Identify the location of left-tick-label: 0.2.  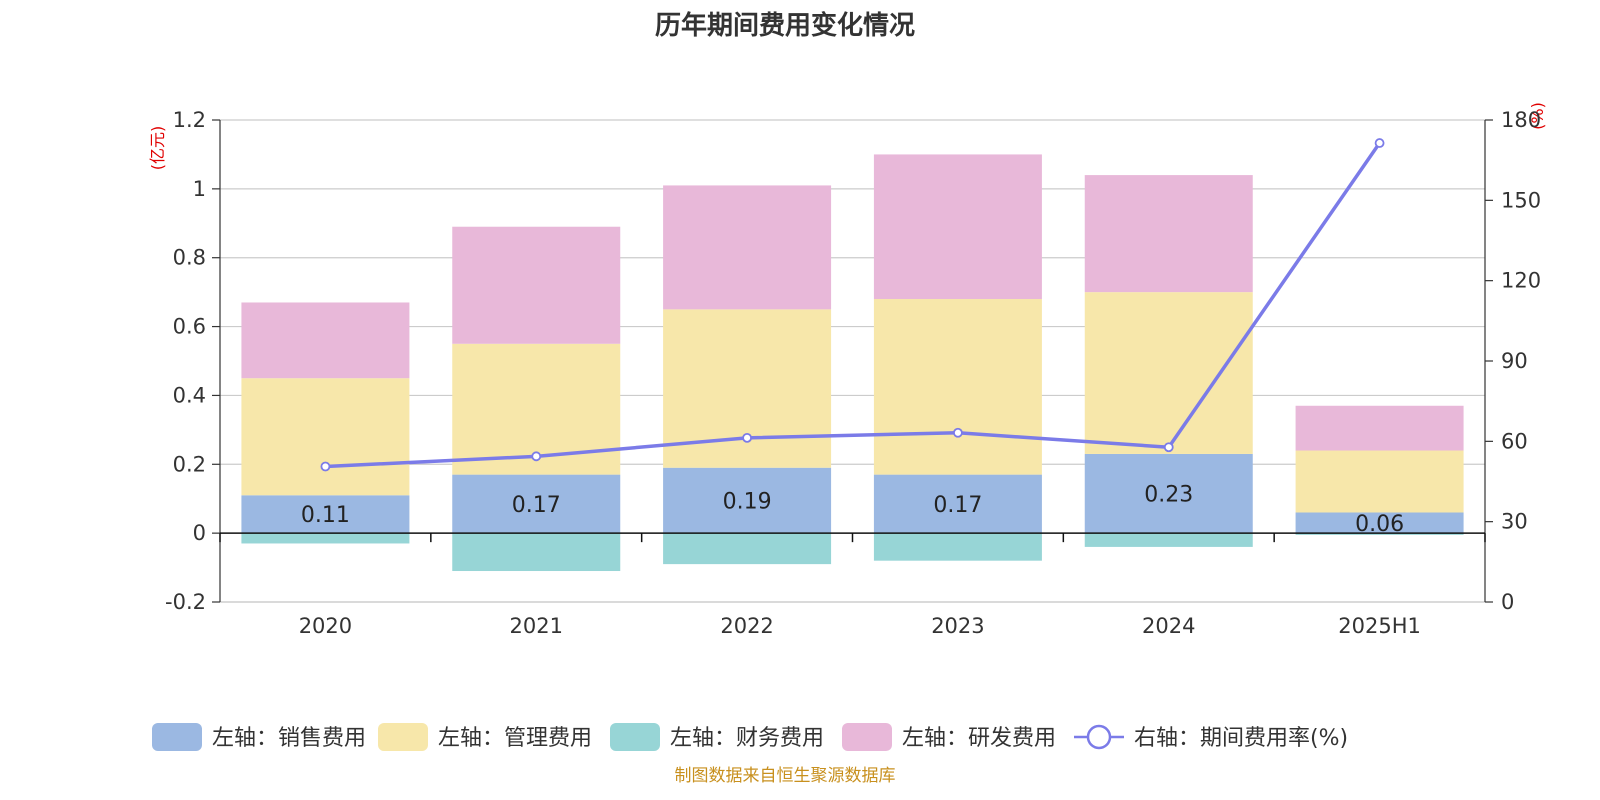
(189, 464).